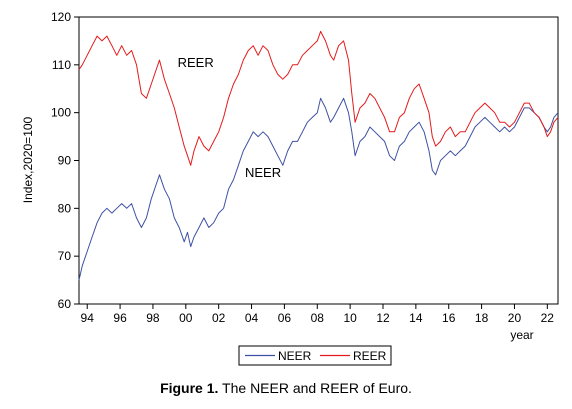  I want to click on annotation-neer: NEER, so click(263, 172).